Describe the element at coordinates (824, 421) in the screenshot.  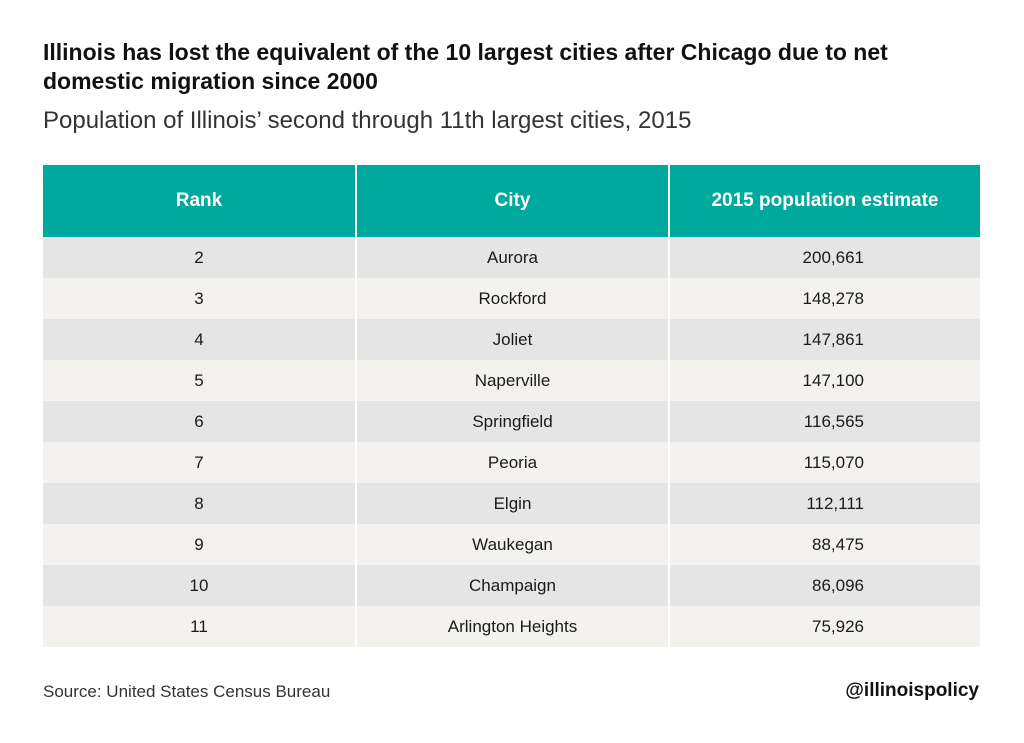
I see `cell-population: 116,565` at that location.